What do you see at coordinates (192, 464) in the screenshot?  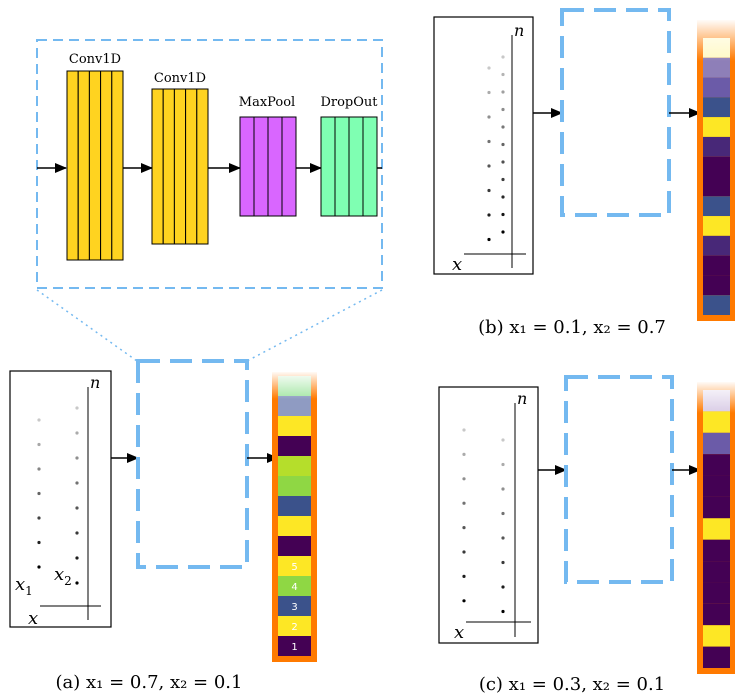 I see `panel-a-network-box` at bounding box center [192, 464].